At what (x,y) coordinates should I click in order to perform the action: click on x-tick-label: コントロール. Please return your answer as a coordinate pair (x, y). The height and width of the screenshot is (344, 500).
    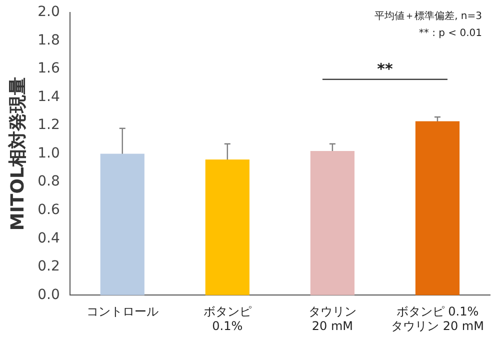
    Looking at the image, I should click on (122, 311).